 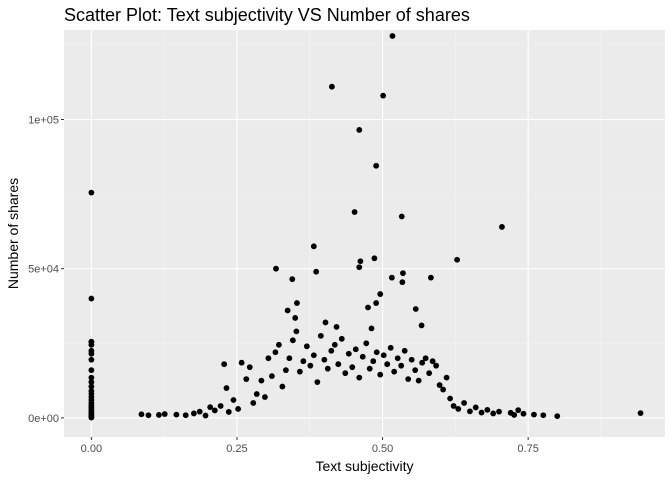 What do you see at coordinates (310, 446) in the screenshot?
I see `x-axis-ticks: 0.00 0.25 0.50 0.75` at bounding box center [310, 446].